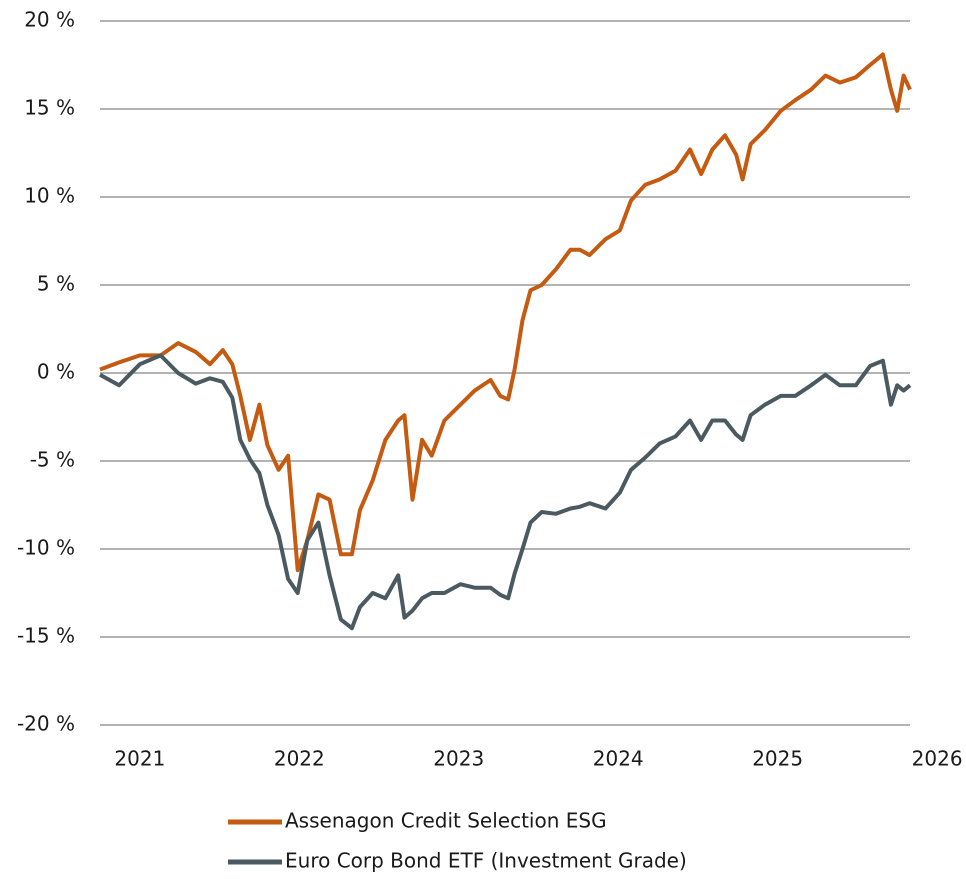 The width and height of the screenshot is (966, 879). What do you see at coordinates (458, 759) in the screenshot?
I see `x-tick-label: 2023` at bounding box center [458, 759].